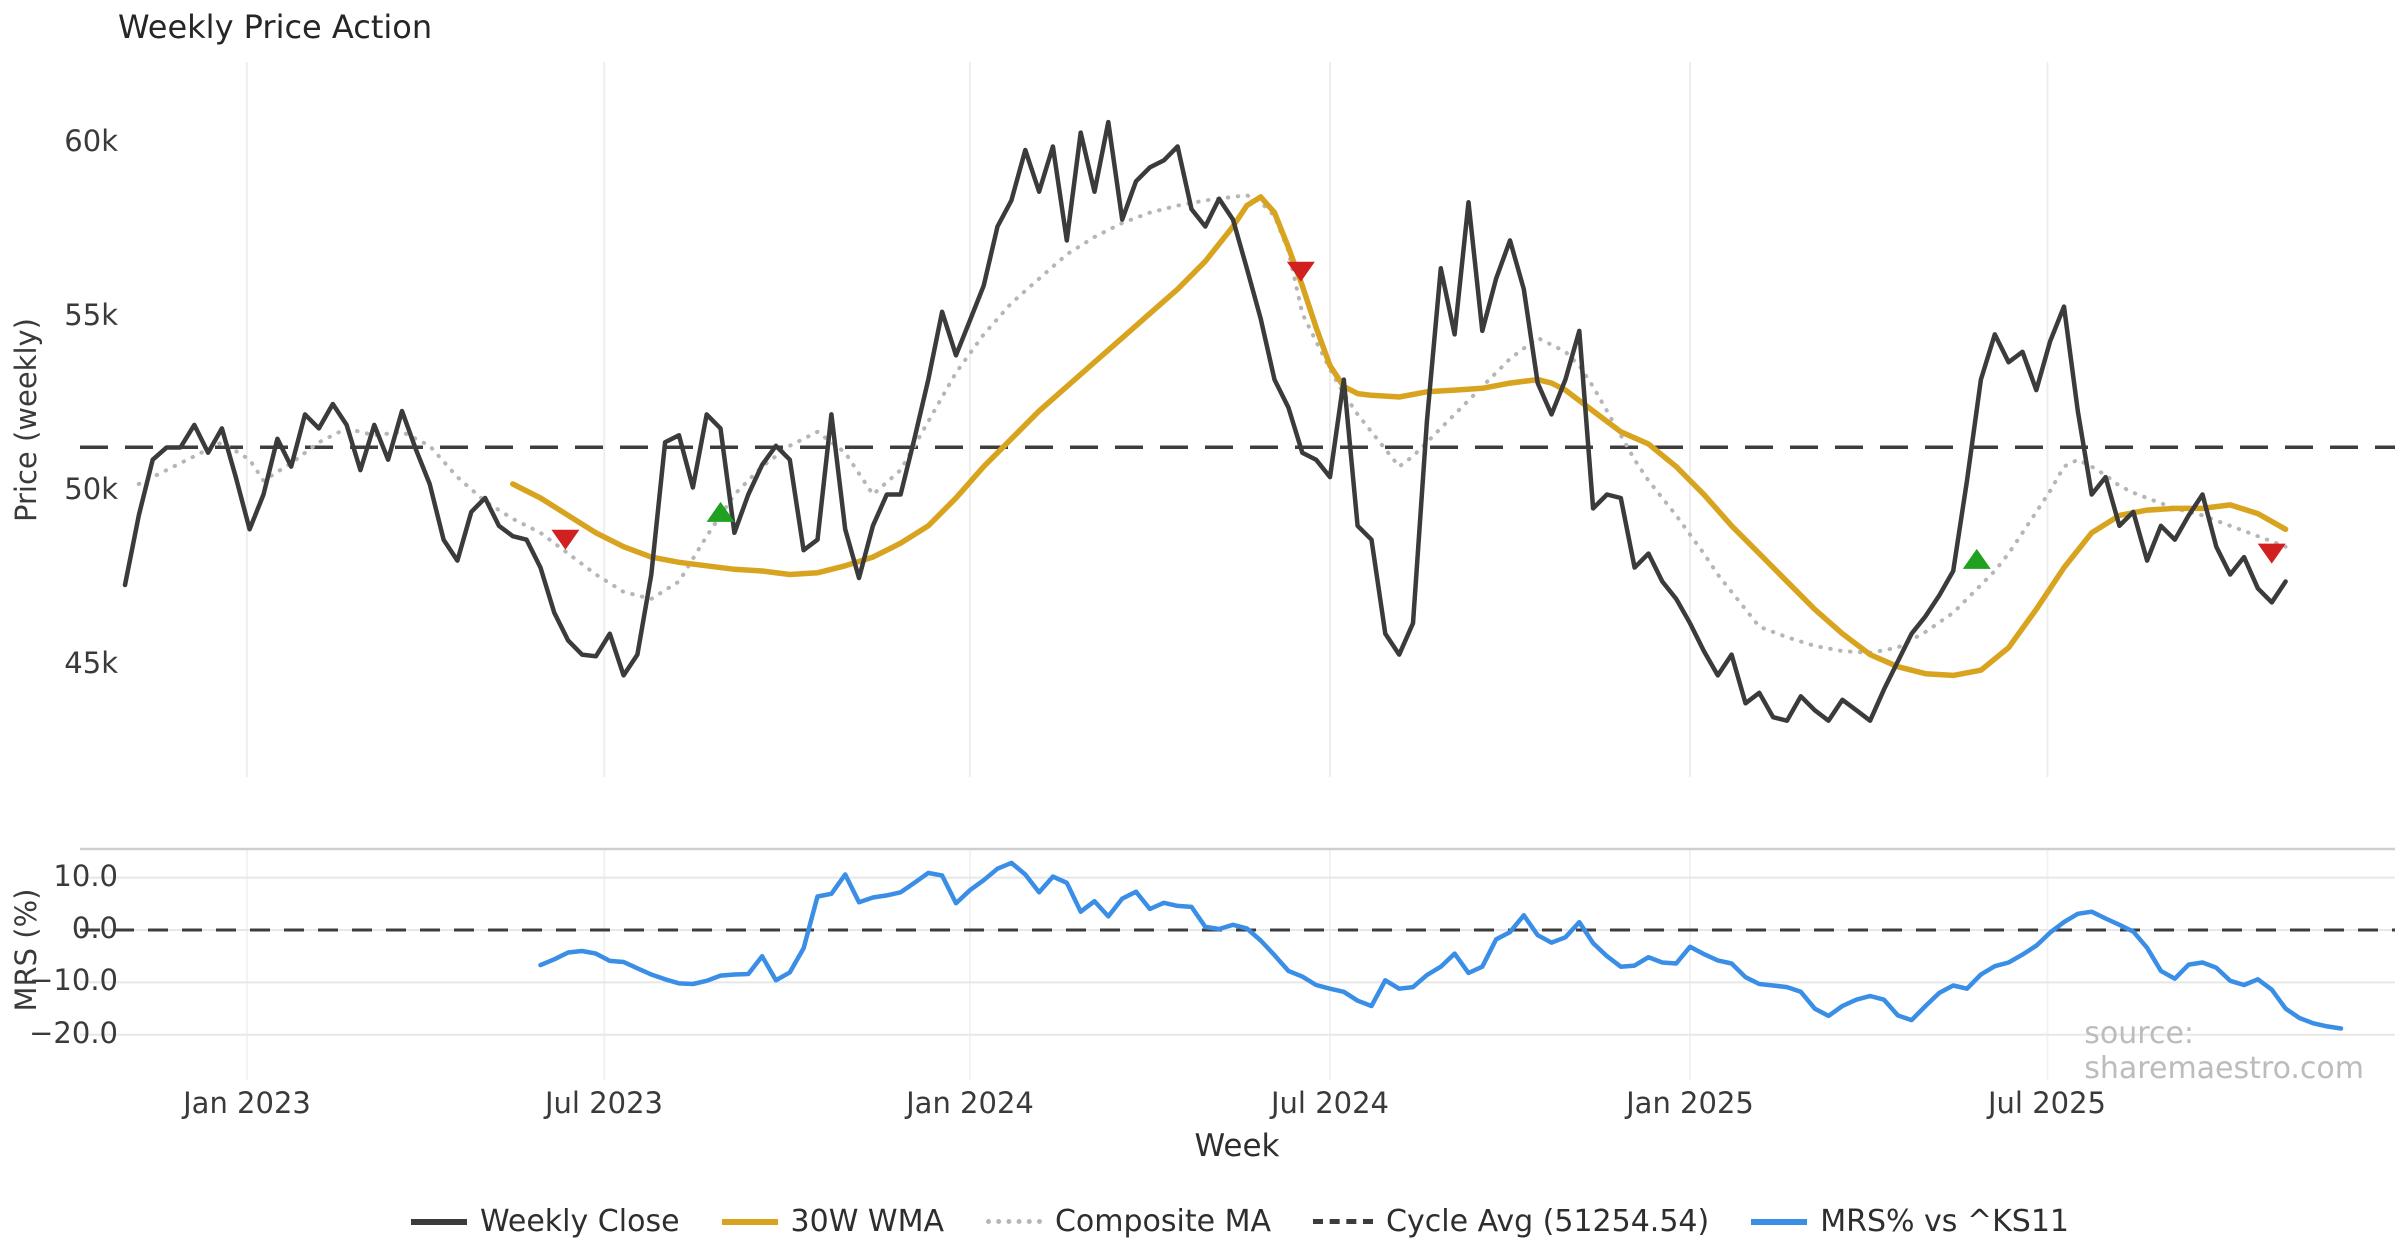 This screenshot has width=2400, height=1260. Describe the element at coordinates (94, 928) in the screenshot. I see `mrs-y-tick-label: 0.0` at that location.